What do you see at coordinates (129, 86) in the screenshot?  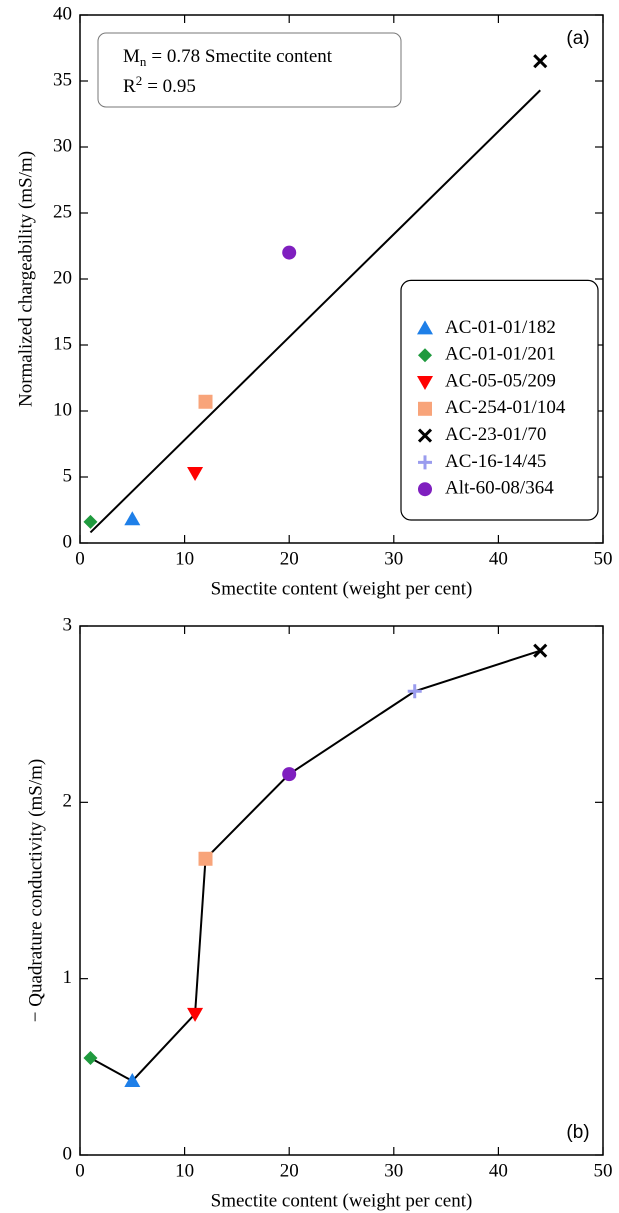 I see `r2-symbol: R` at bounding box center [129, 86].